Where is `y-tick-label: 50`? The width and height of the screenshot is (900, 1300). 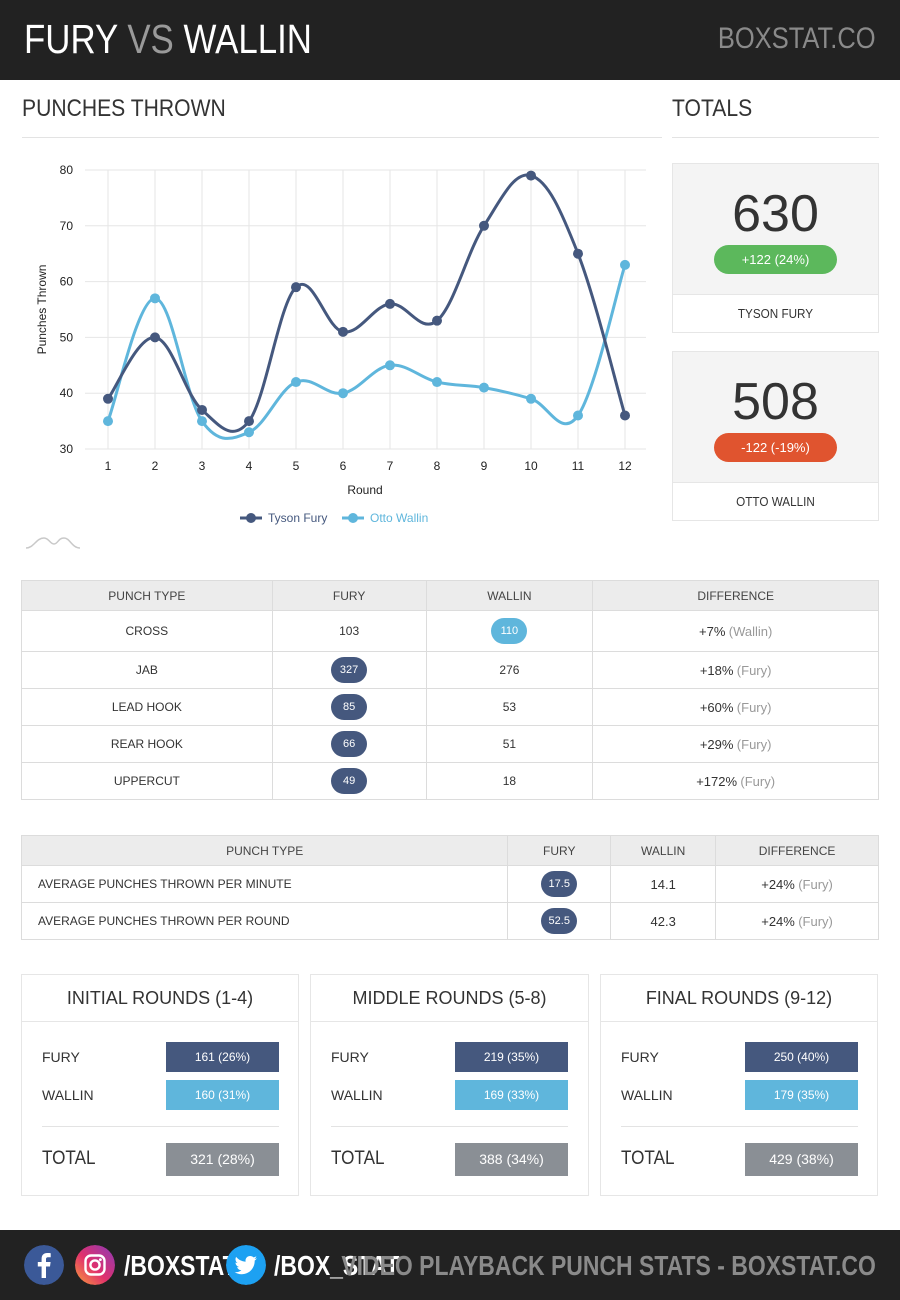 y-tick-label: 50 is located at coordinates (67, 337).